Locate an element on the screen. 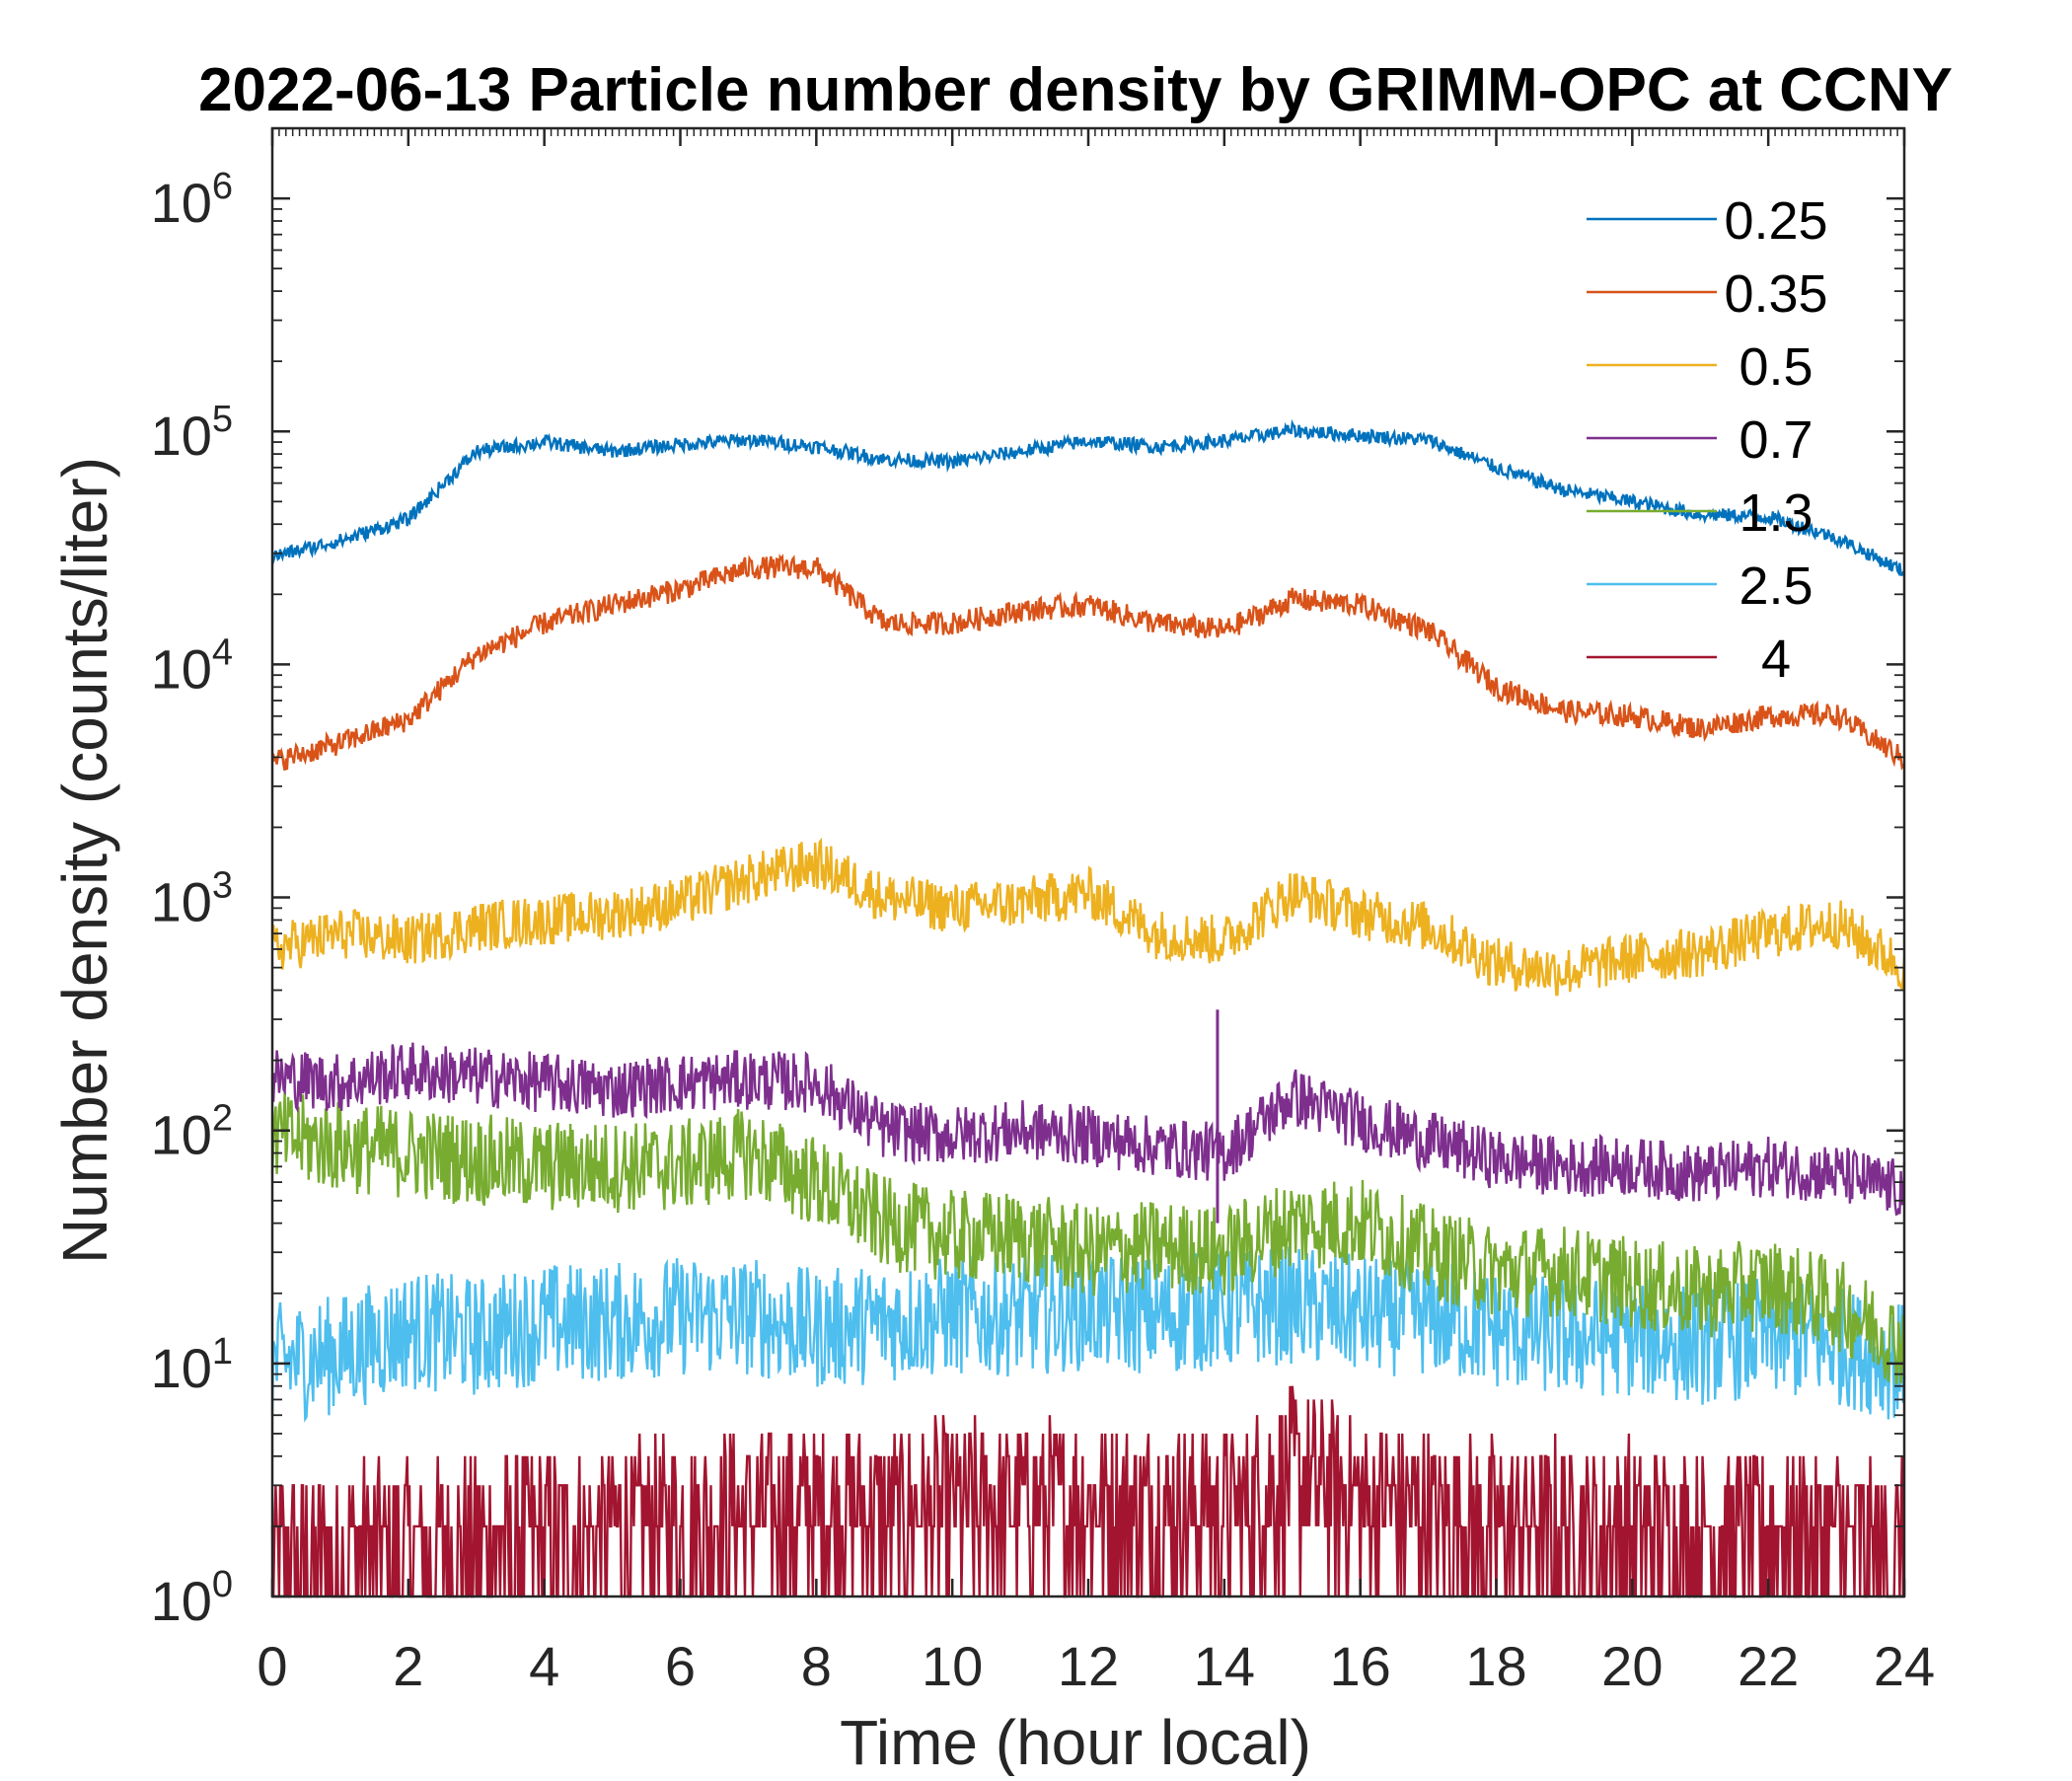 This screenshot has width=2072, height=1781. x-tick-label: 4 is located at coordinates (544, 1666).